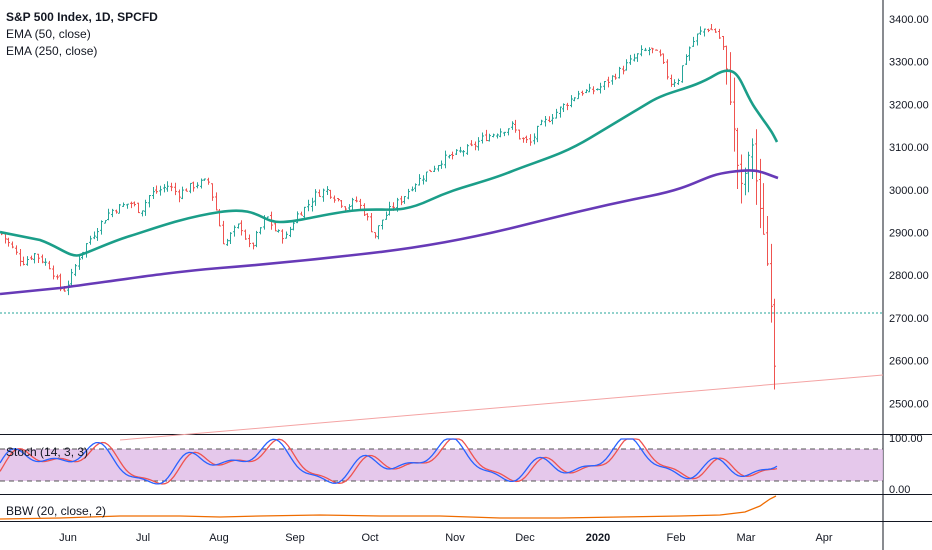  I want to click on bbw-line, so click(388, 507).